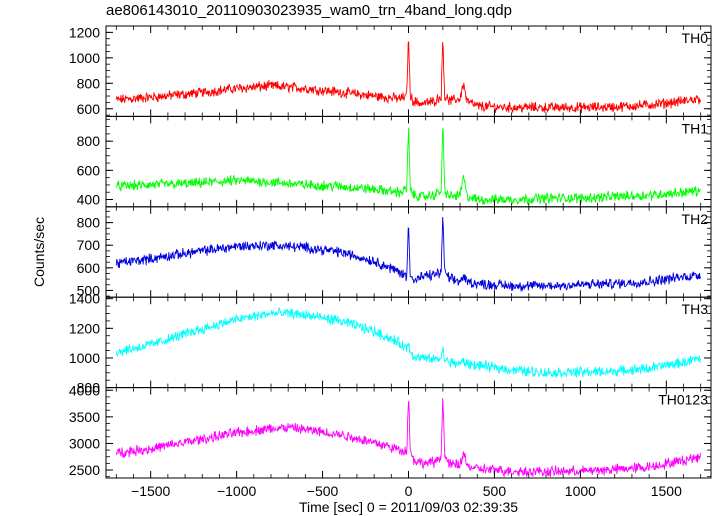 This screenshot has width=717, height=516. What do you see at coordinates (495, 491) in the screenshot?
I see `x-tick-label: 500` at bounding box center [495, 491].